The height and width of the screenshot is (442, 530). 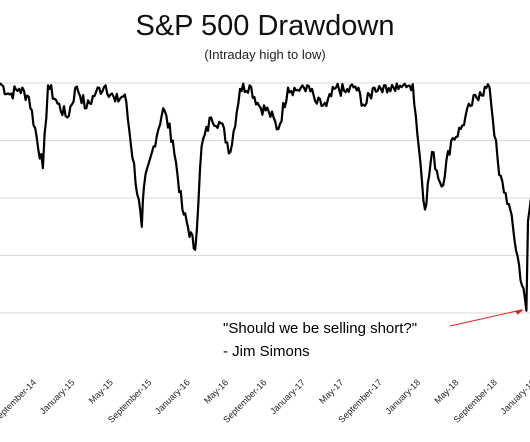 What do you see at coordinates (486, 318) in the screenshot?
I see `annotation-arrow` at bounding box center [486, 318].